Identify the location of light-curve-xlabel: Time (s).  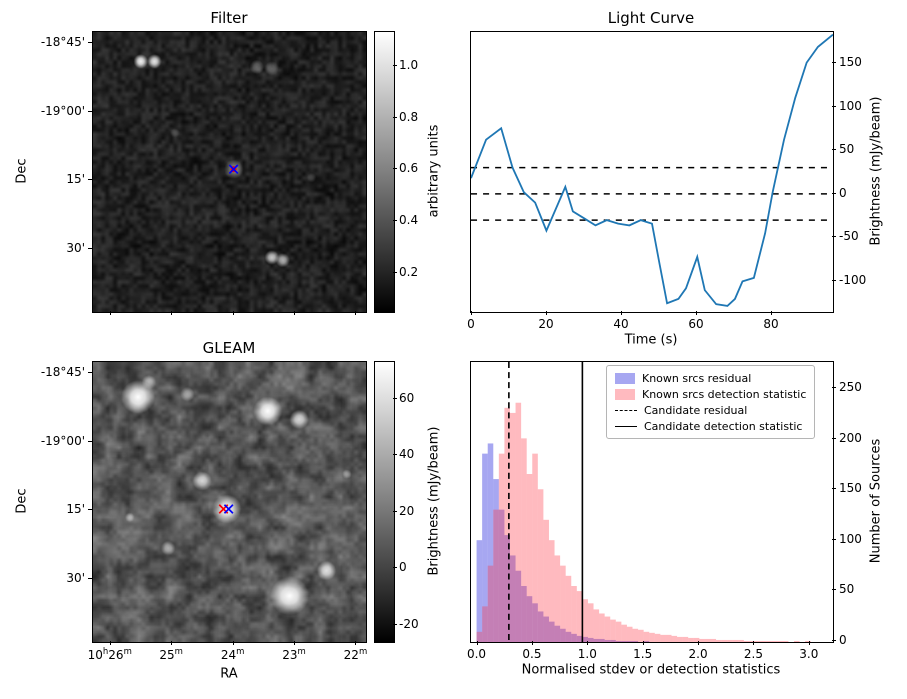
(651, 340).